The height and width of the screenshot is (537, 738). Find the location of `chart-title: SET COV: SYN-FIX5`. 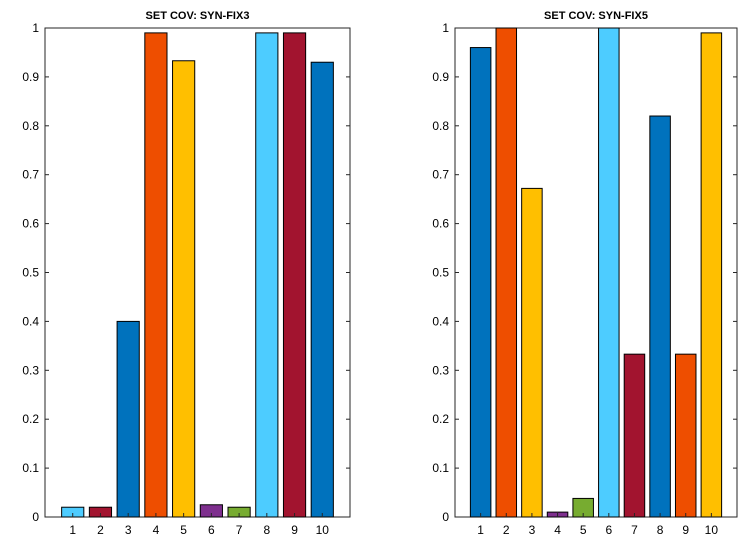

chart-title: SET COV: SYN-FIX5 is located at coordinates (596, 16).